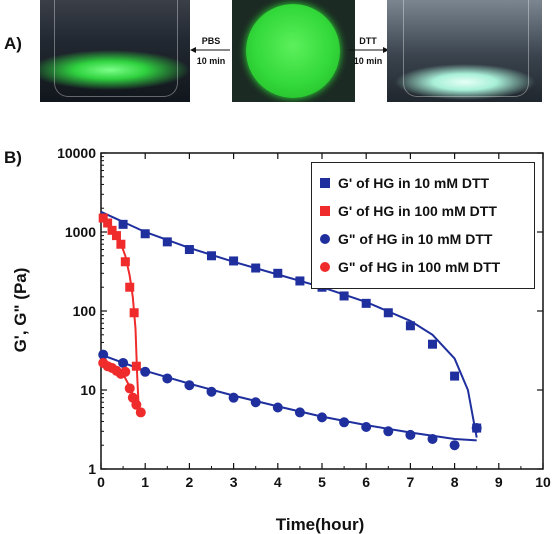 The height and width of the screenshot is (534, 553). Describe the element at coordinates (101, 482) in the screenshot. I see `x-tick-label: 0` at that location.